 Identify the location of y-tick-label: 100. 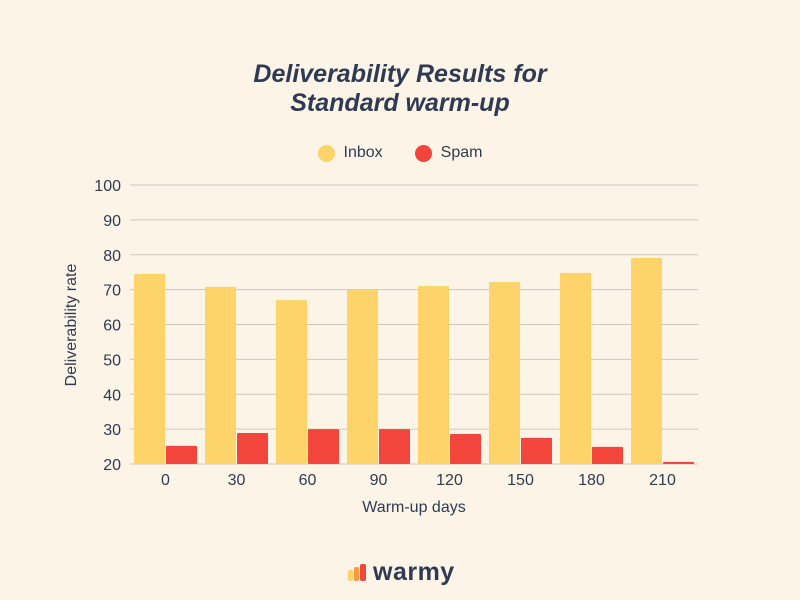
(107, 186).